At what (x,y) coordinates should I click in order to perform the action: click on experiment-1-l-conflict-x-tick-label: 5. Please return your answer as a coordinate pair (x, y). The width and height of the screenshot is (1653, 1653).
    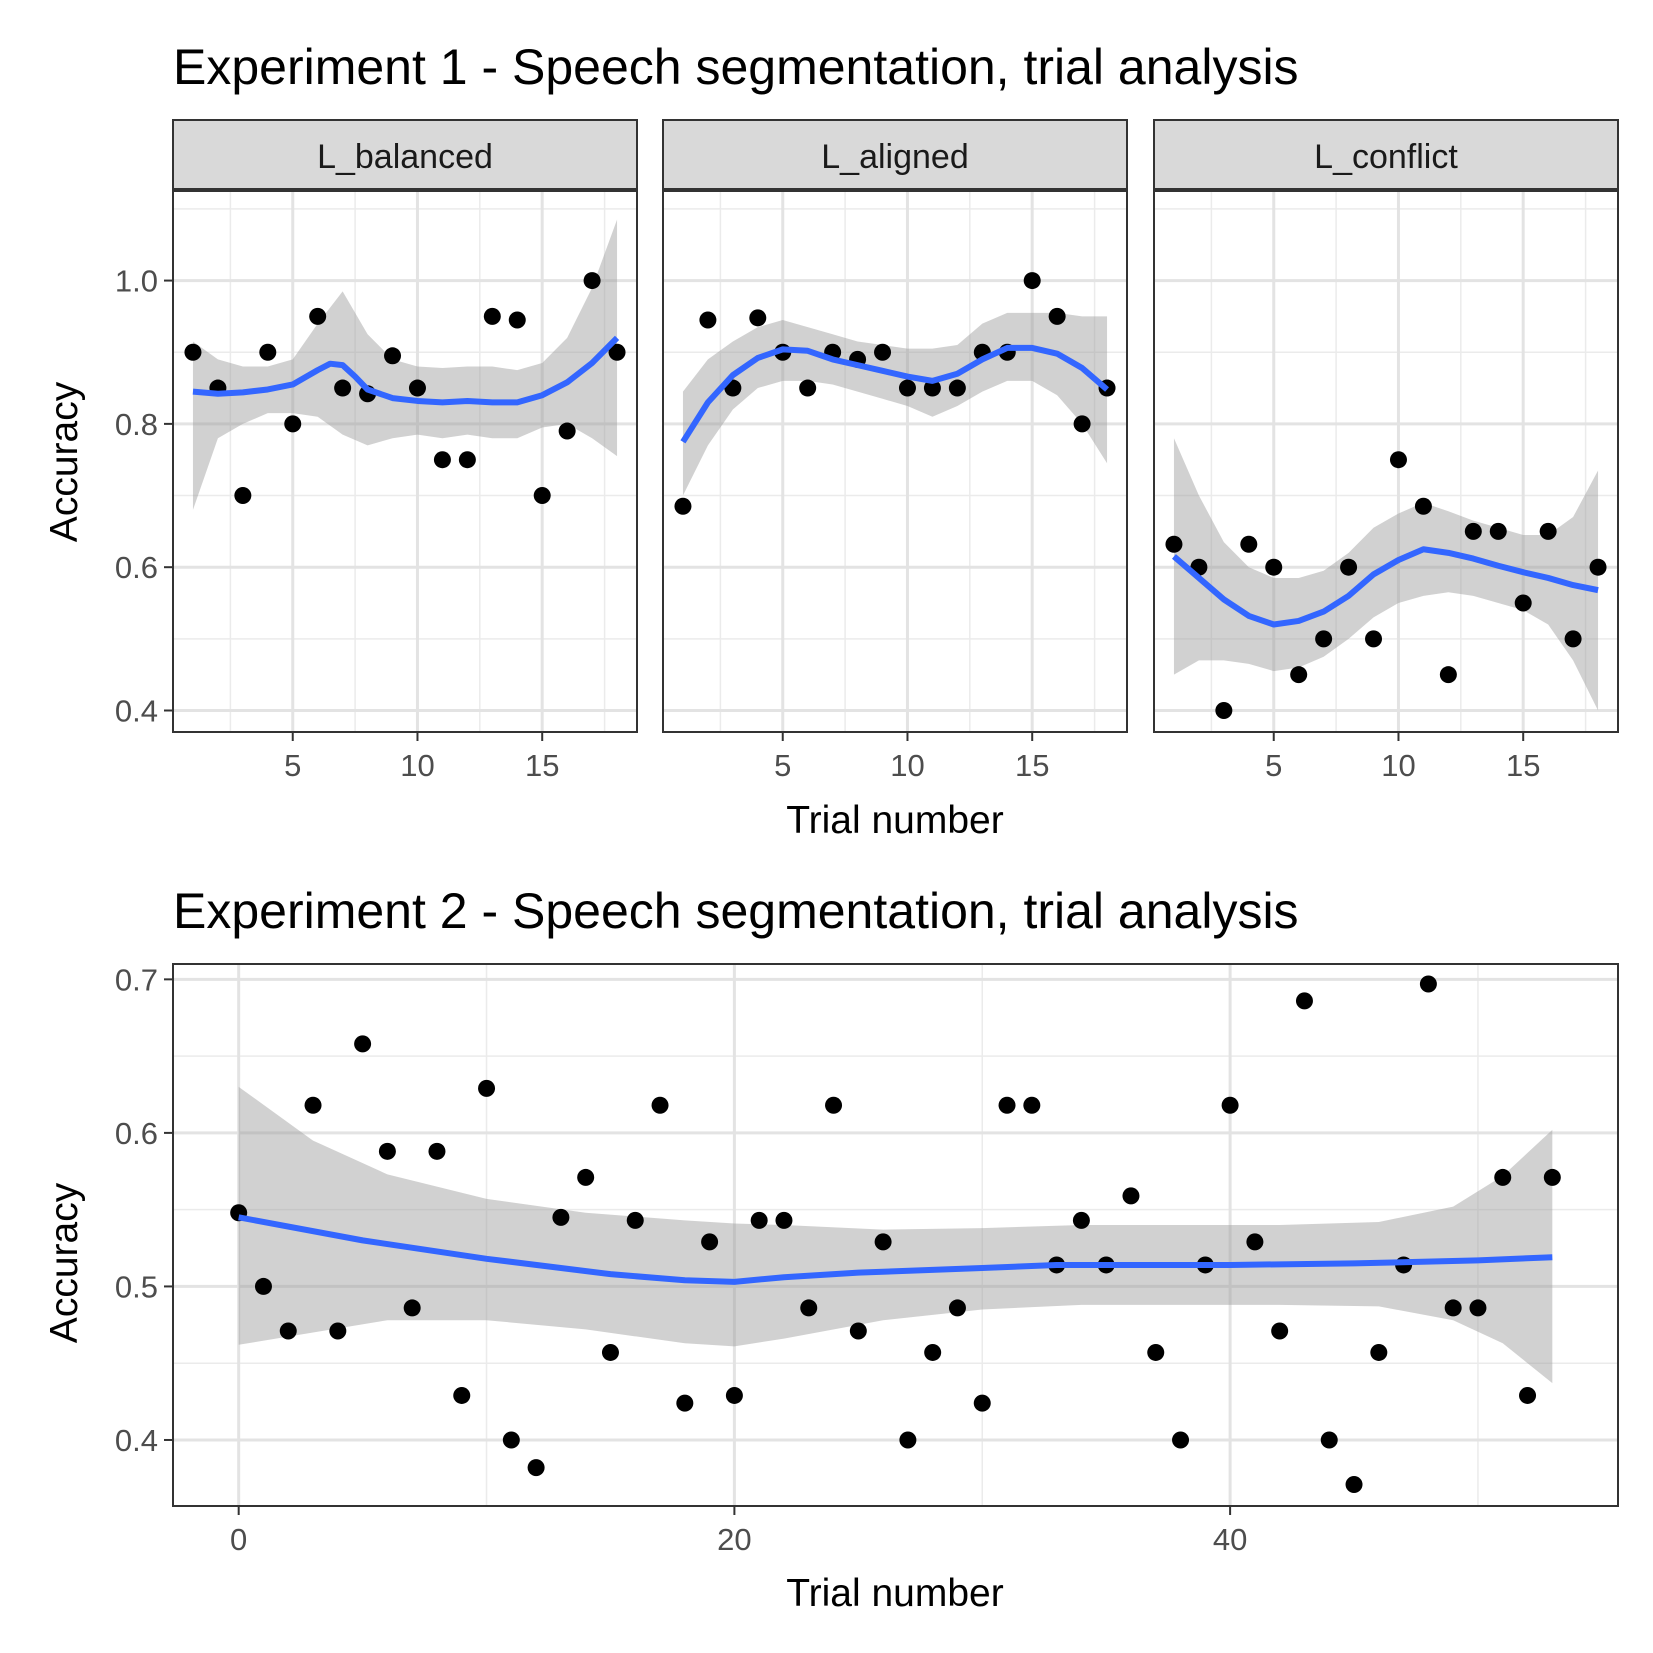
    Looking at the image, I should click on (1273, 765).